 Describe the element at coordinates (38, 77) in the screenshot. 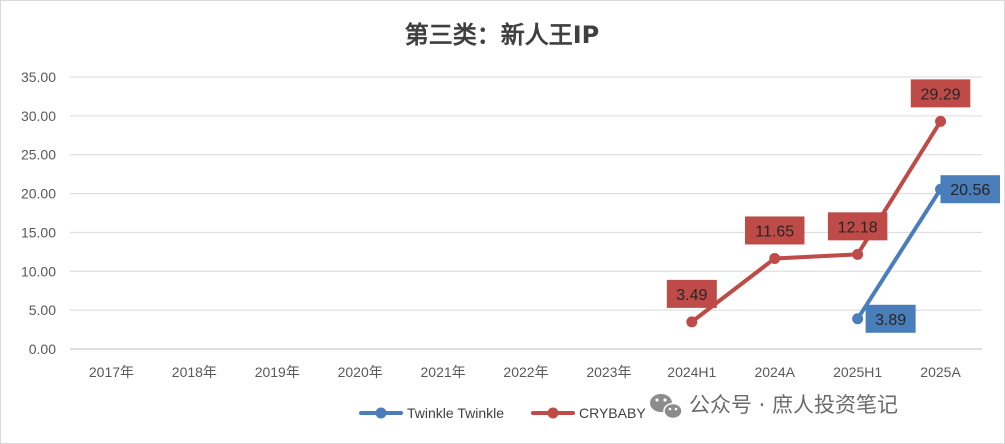

I see `y-tick-label: 35.00` at that location.